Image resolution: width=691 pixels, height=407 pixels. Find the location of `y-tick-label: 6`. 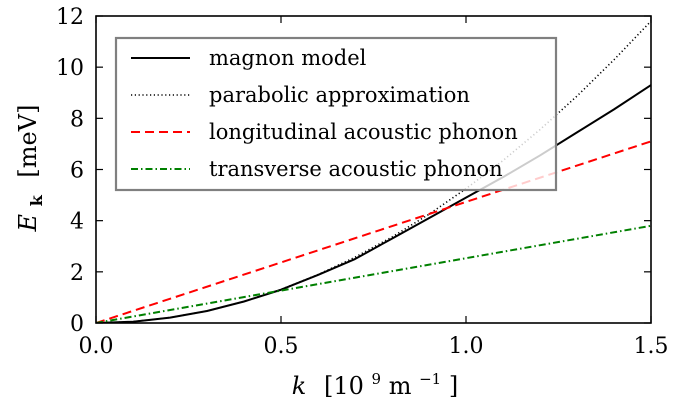

y-tick-label: 6 is located at coordinates (77, 171).